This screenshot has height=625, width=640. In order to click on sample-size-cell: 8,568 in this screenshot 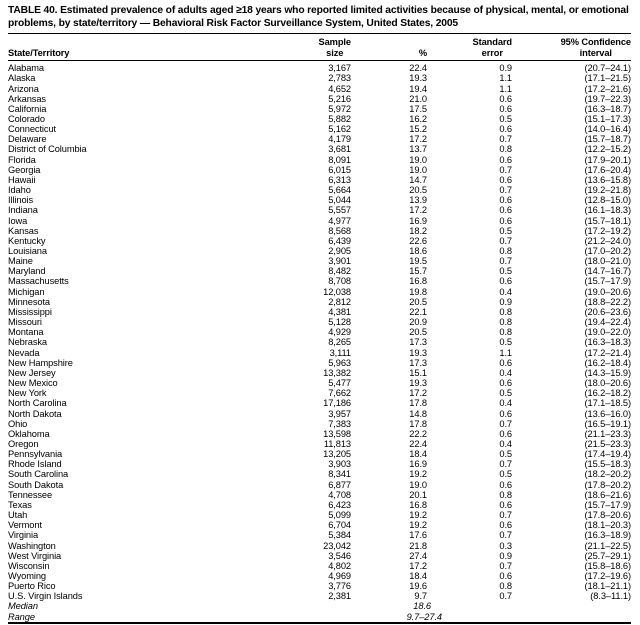, I will do `click(339, 230)`.